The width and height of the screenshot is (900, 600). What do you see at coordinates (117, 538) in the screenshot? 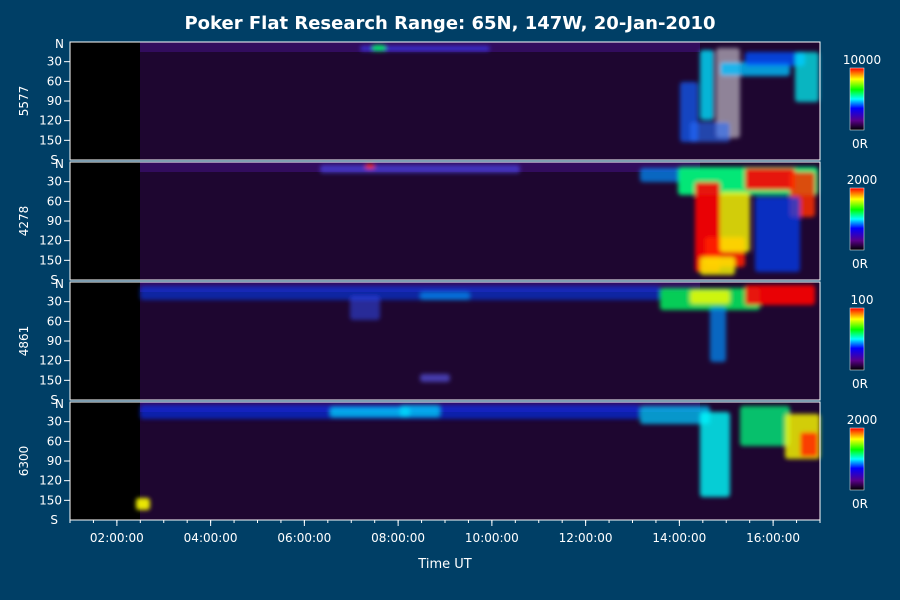
I see `x-tick-label: 02:00:00` at bounding box center [117, 538].